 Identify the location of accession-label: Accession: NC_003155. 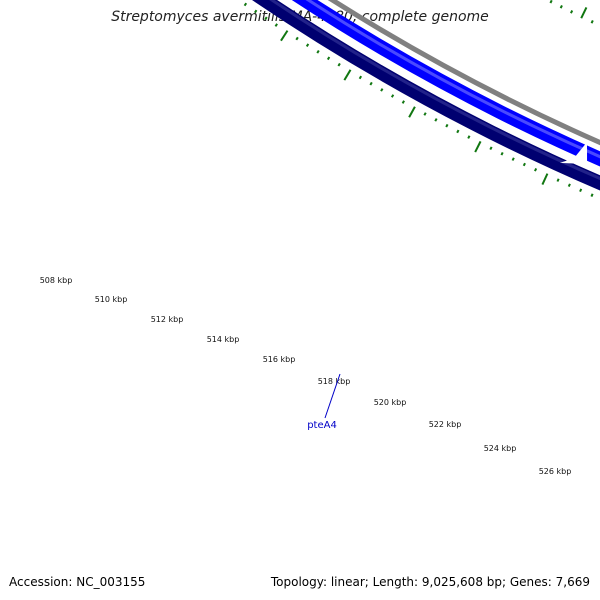
(77, 582).